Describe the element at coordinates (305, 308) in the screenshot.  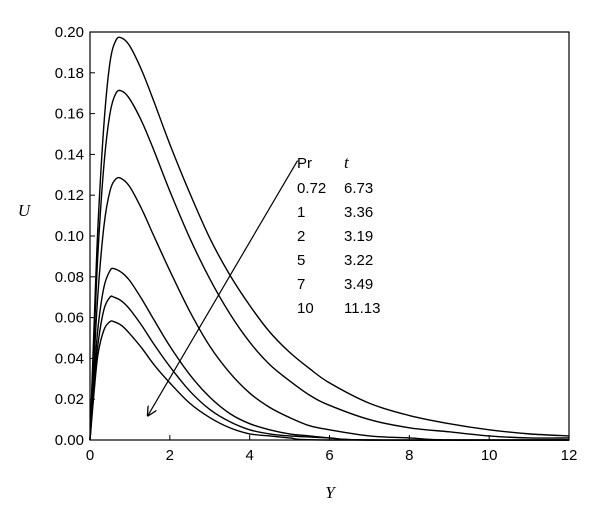
I see `legend-pr-value: 10` at that location.